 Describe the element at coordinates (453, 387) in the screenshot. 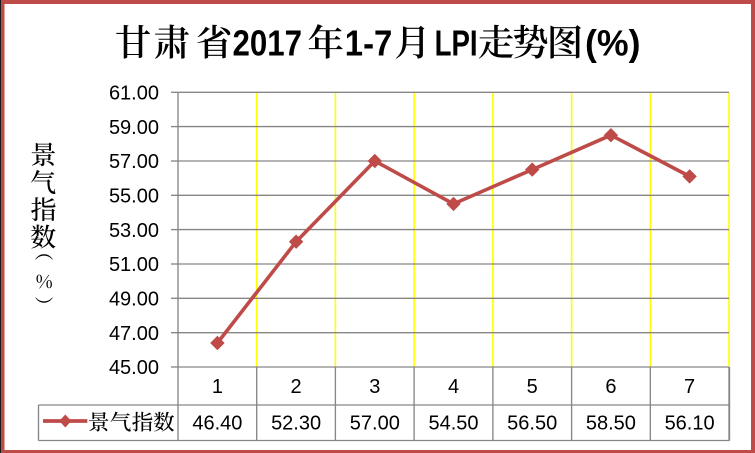

I see `svg-text: 4` at that location.